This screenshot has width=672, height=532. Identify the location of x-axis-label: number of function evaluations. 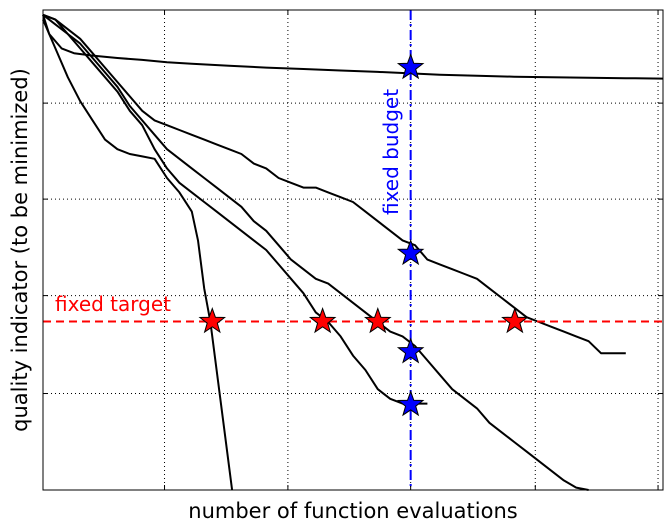
(352, 511).